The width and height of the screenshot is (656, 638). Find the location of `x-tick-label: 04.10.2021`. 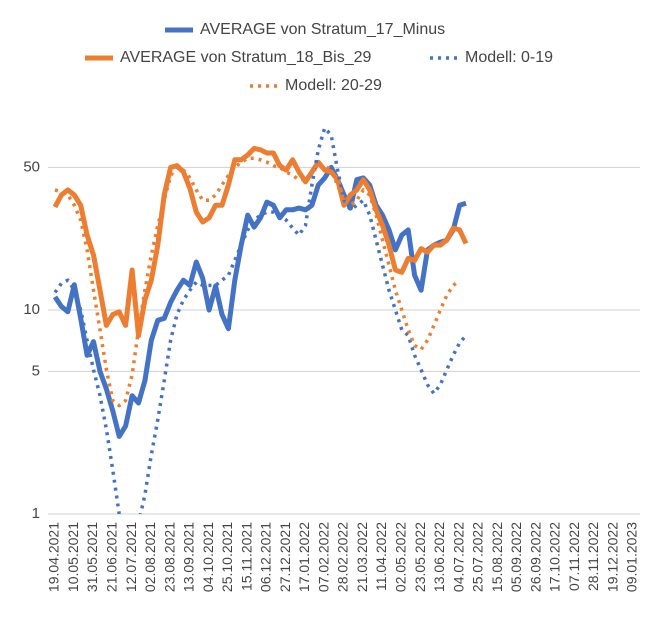

x-tick-label: 04.10.2021 is located at coordinates (208, 557).